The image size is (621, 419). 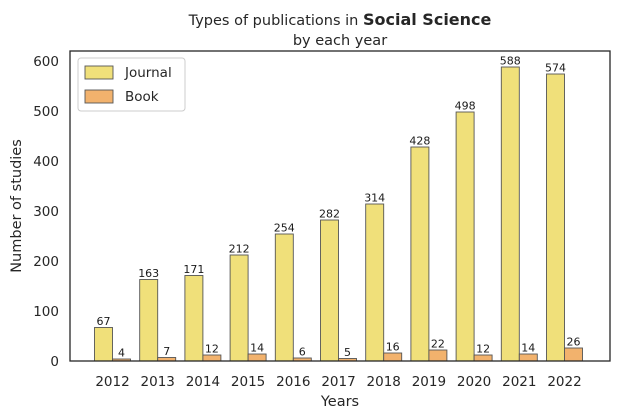 What do you see at coordinates (510, 214) in the screenshot?
I see `bar-journal-2021` at bounding box center [510, 214].